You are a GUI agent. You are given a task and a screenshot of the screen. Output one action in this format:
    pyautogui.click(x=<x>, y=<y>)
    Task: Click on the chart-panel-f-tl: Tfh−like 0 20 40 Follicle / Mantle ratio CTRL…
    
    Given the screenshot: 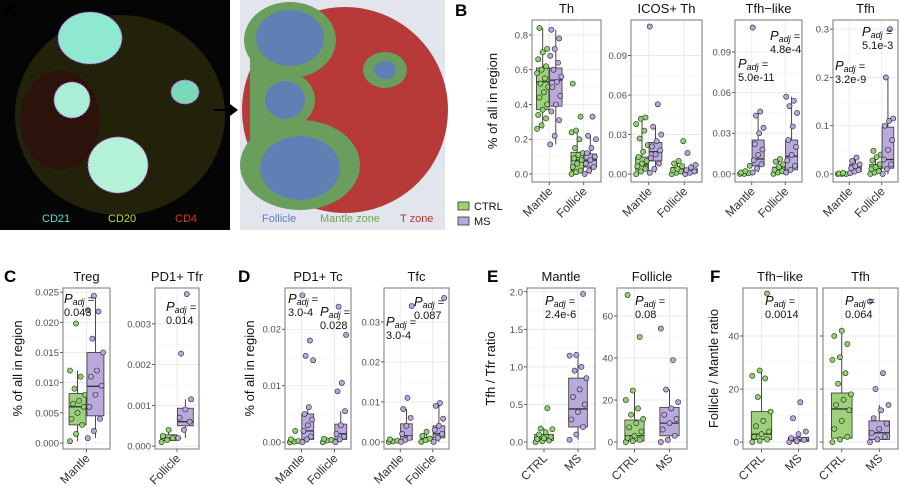 What is the action you would take?
    pyautogui.click(x=762, y=376)
    